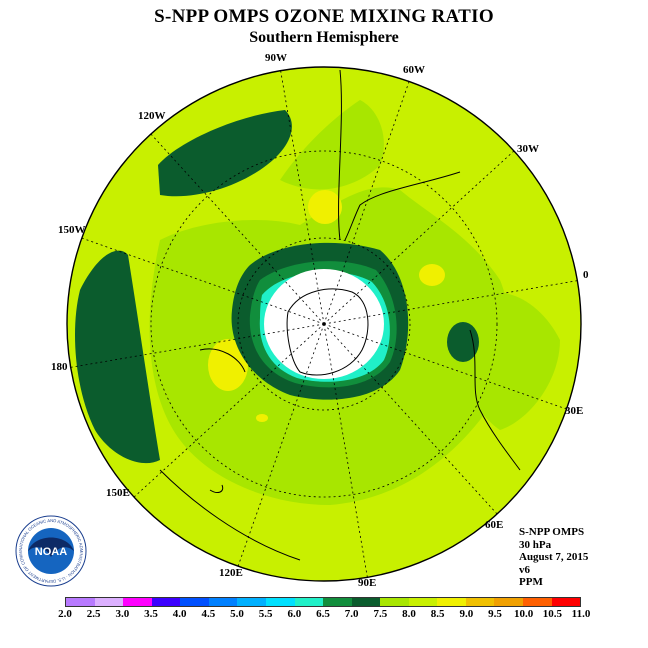 Image resolution: width=648 pixels, height=648 pixels. What do you see at coordinates (528, 149) in the screenshot?
I see `lon-label-30w: 30W` at bounding box center [528, 149].